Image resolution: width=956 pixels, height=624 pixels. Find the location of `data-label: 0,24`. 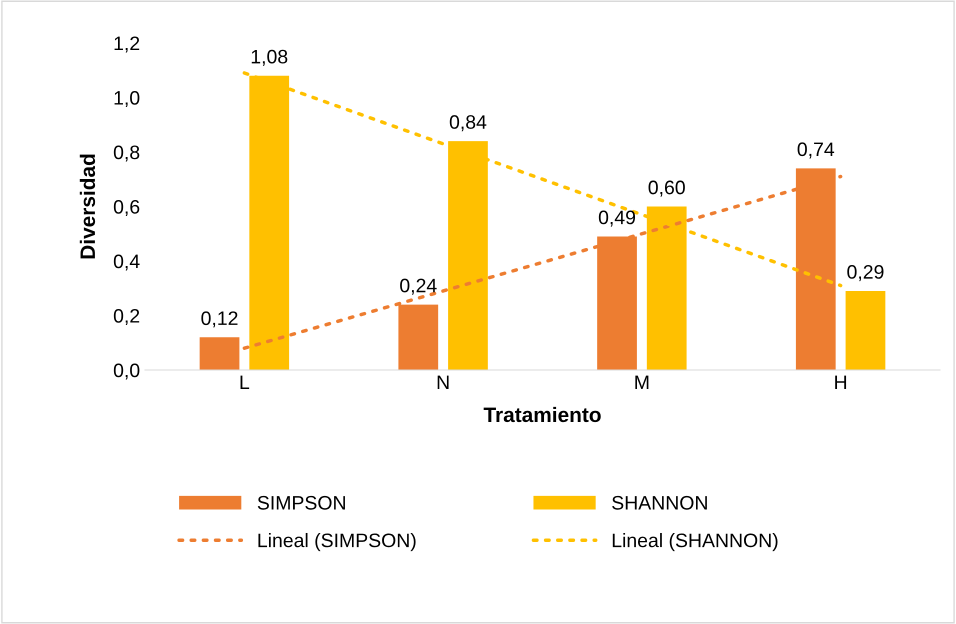

data-label: 0,24 is located at coordinates (418, 286).